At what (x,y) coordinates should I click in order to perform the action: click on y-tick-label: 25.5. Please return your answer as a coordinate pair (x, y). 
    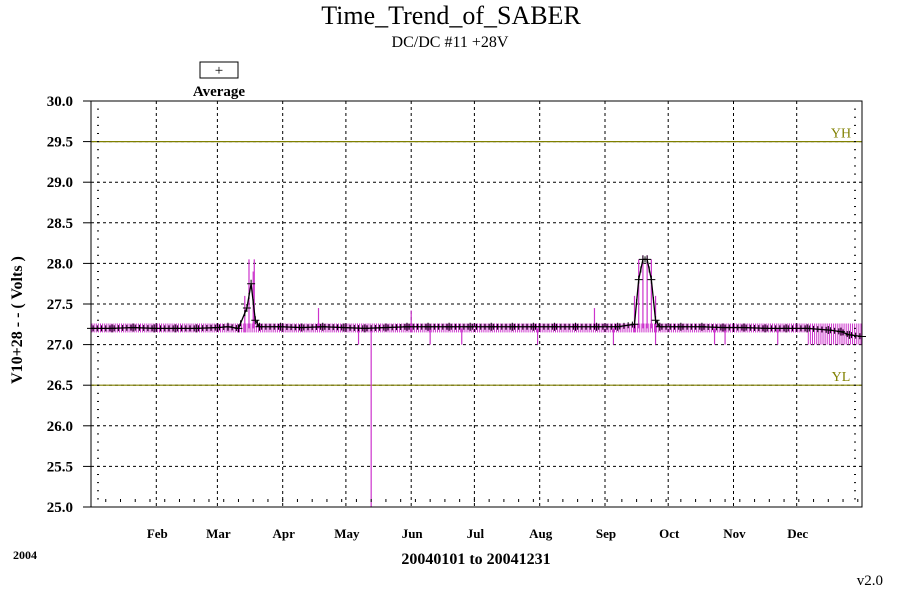
    Looking at the image, I should click on (60, 467).